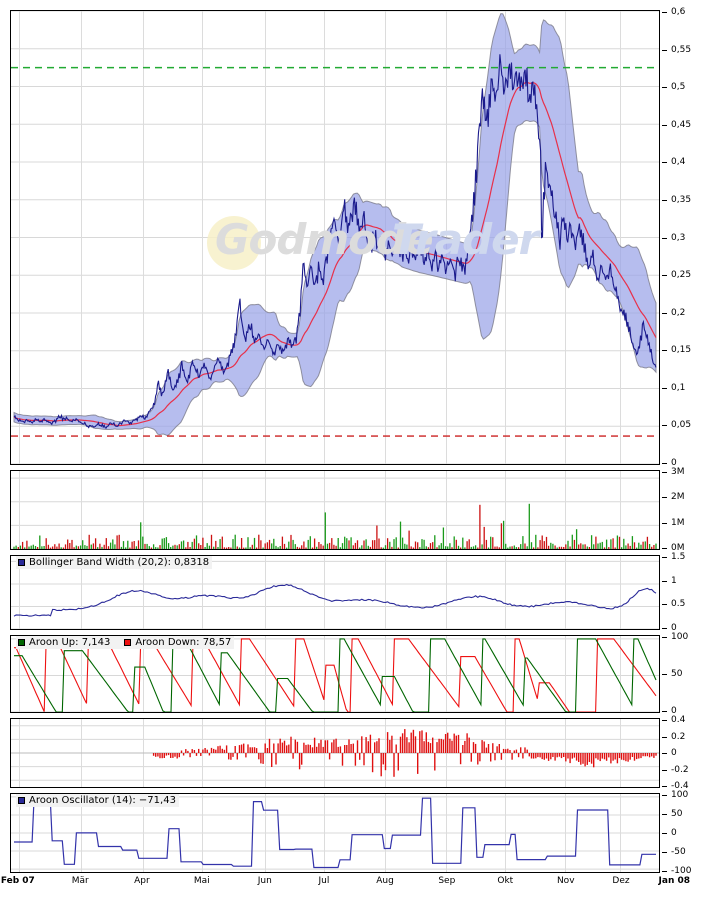 The image size is (720, 904). Describe the element at coordinates (335, 674) in the screenshot. I see `aroon-plot` at that location.